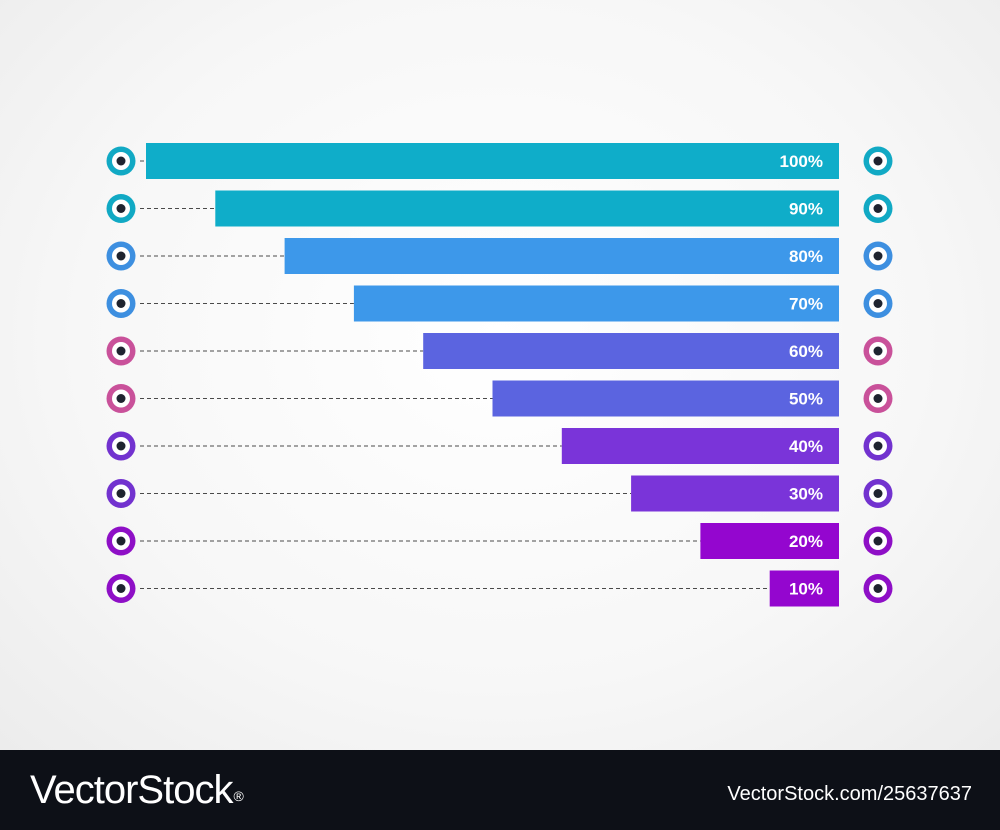 This screenshot has height=830, width=1000. I want to click on vectorstock-logo: VectorStock®, so click(137, 790).